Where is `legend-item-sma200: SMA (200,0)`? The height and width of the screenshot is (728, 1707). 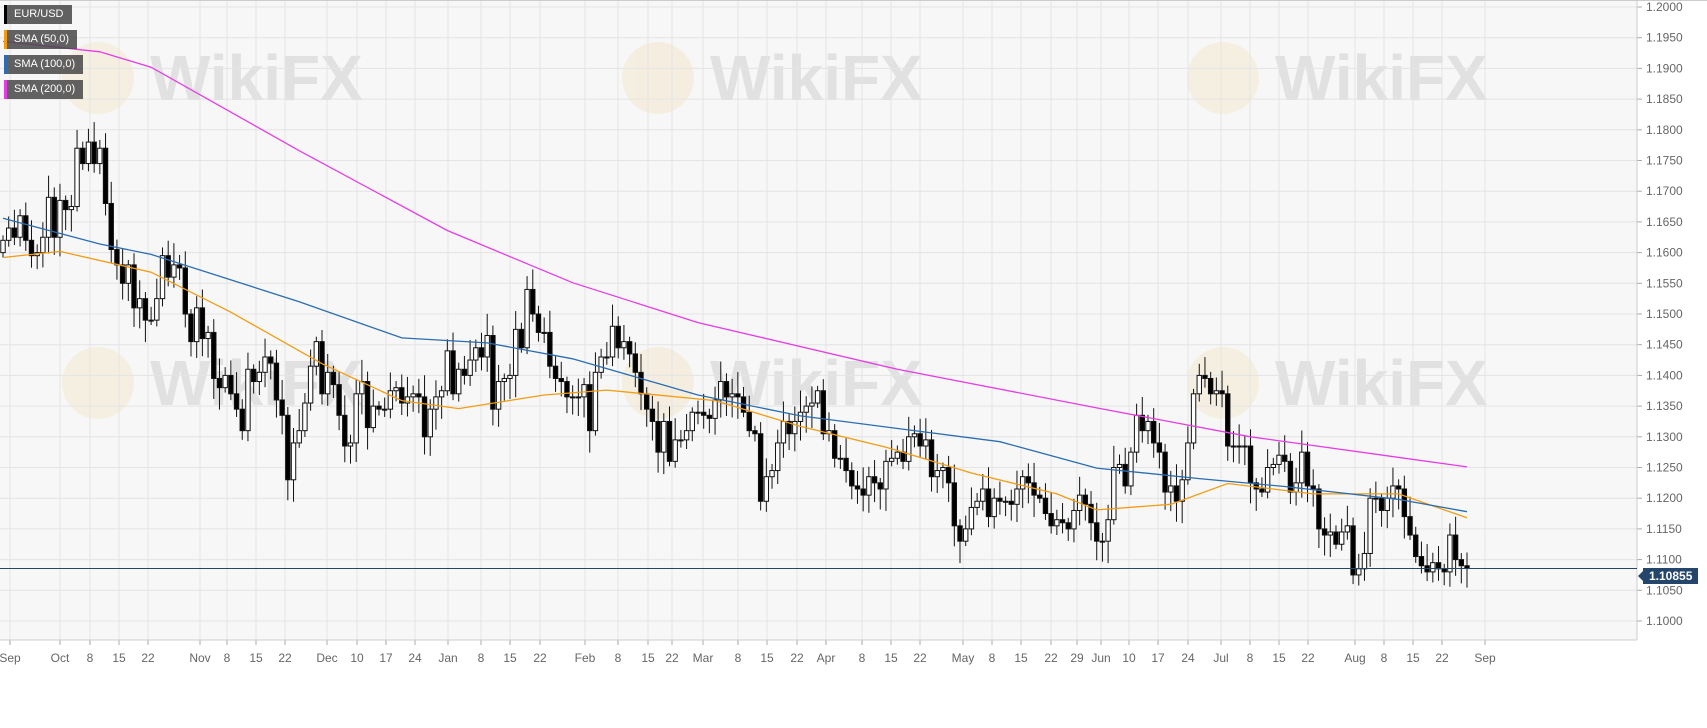
legend-item-sma200: SMA (200,0) is located at coordinates (44, 89).